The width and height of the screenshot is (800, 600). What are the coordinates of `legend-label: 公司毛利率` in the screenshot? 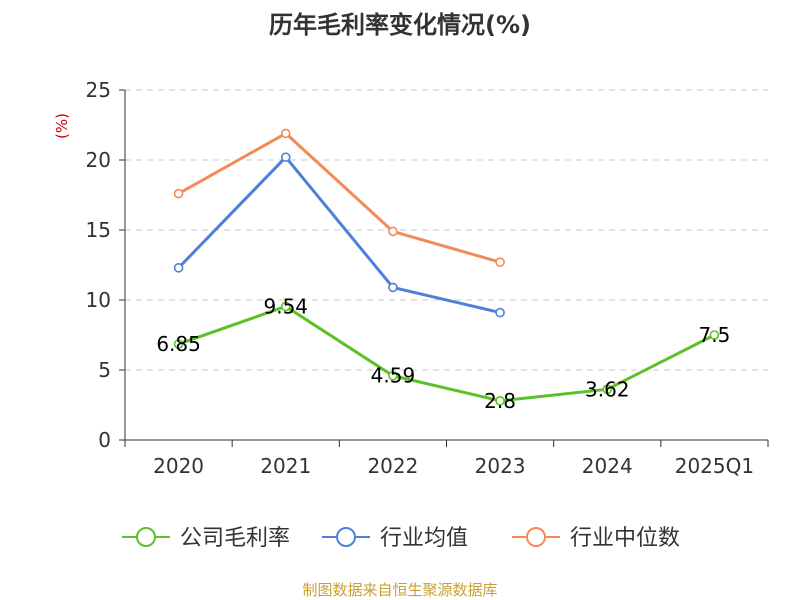 It's located at (235, 538).